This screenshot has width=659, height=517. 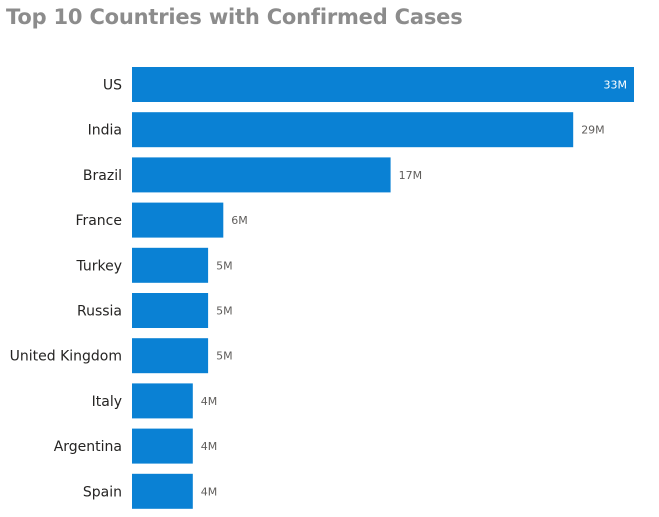 I want to click on chart-title: Top 10 Countries with Confirmed Cases, so click(x=234, y=17).